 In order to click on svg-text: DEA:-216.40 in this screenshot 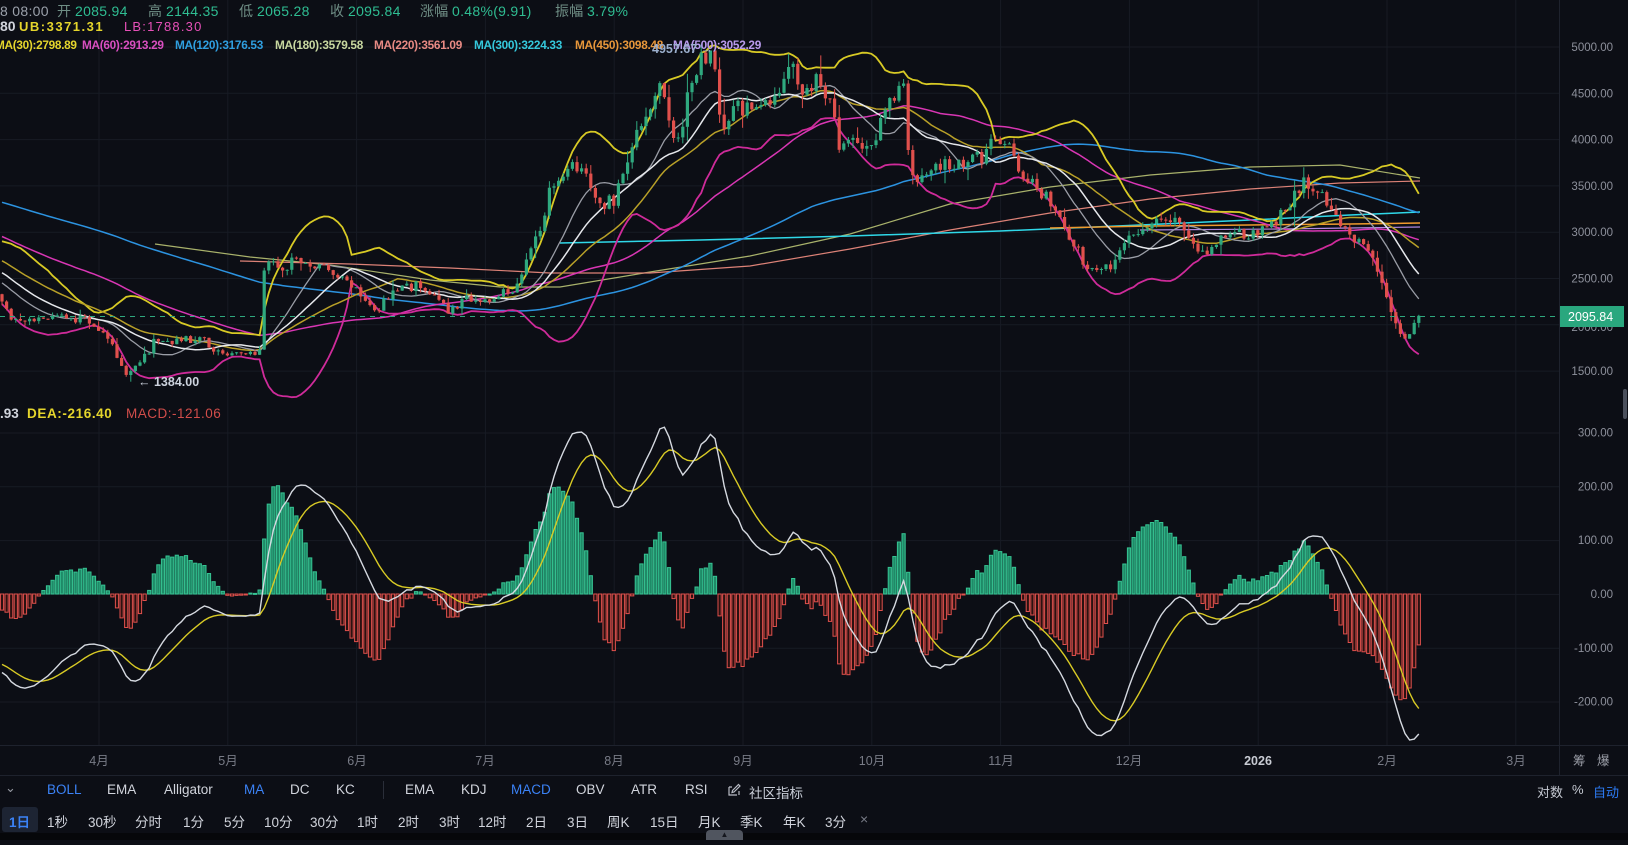, I will do `click(69, 413)`.